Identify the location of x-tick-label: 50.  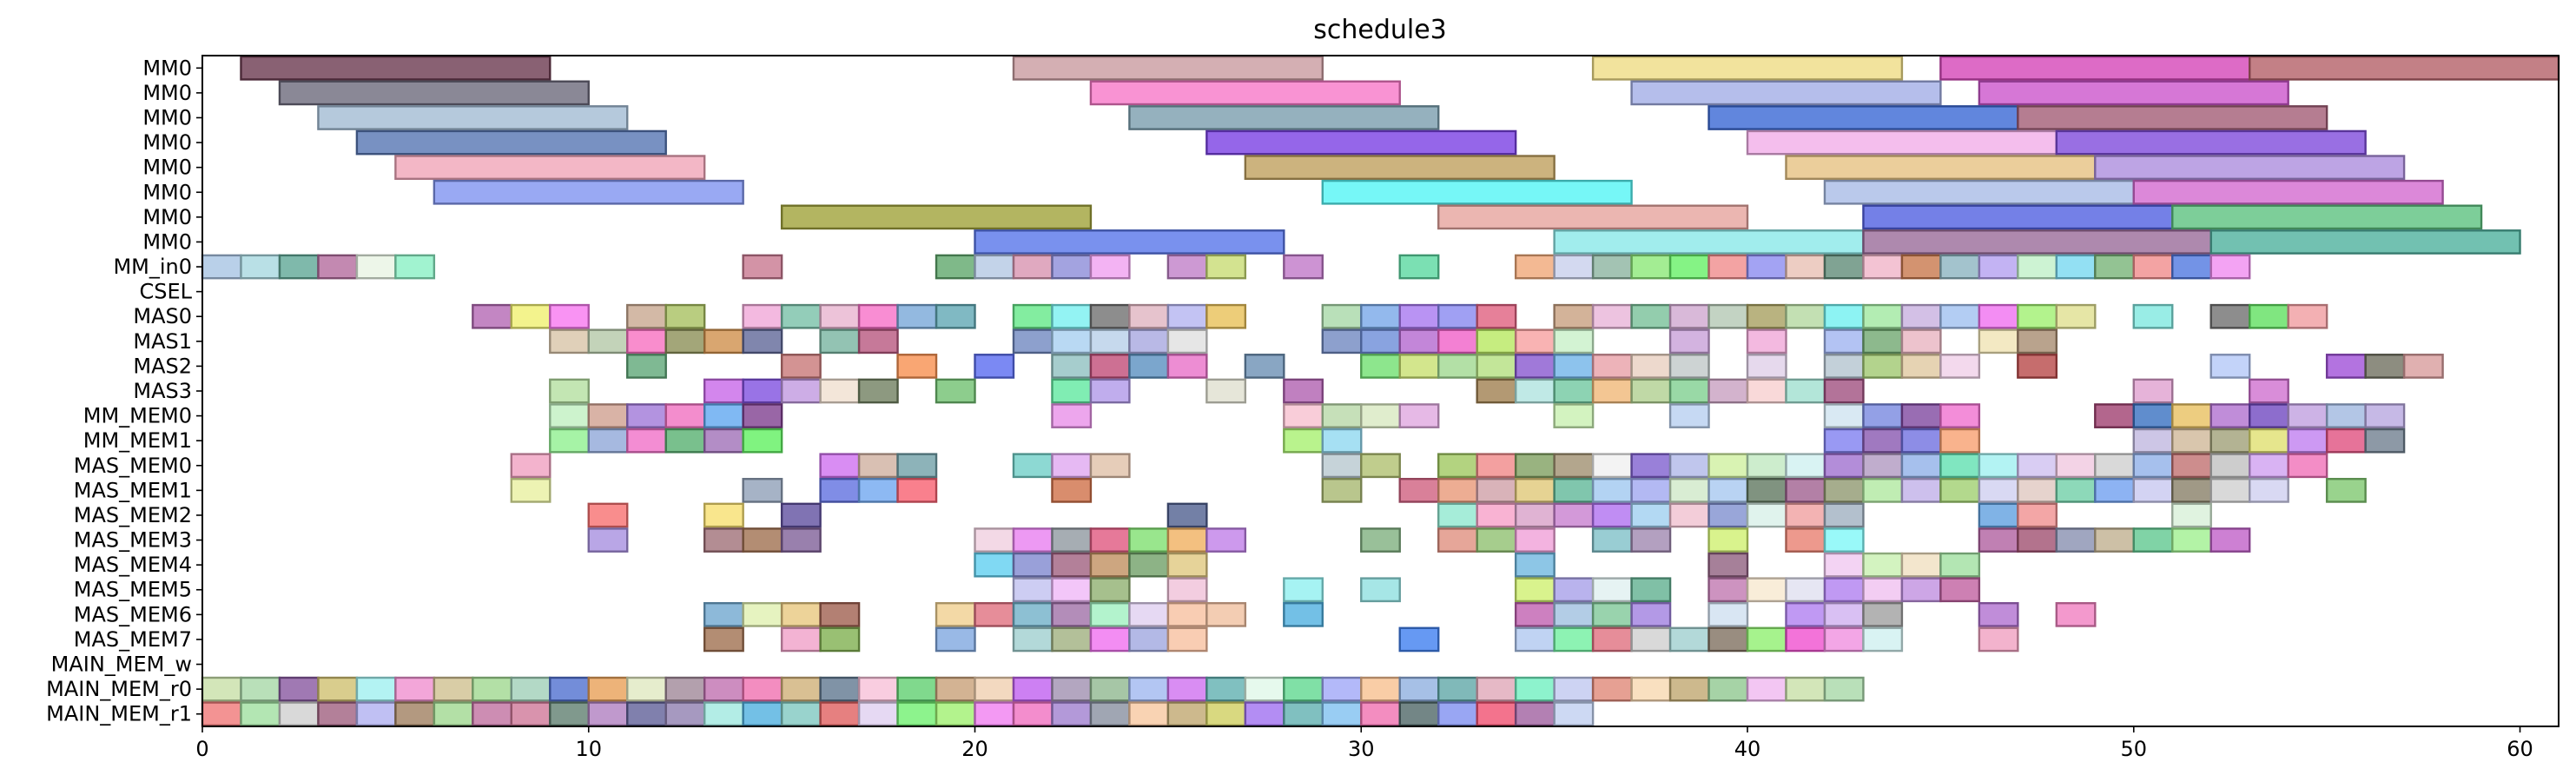
(2133, 749).